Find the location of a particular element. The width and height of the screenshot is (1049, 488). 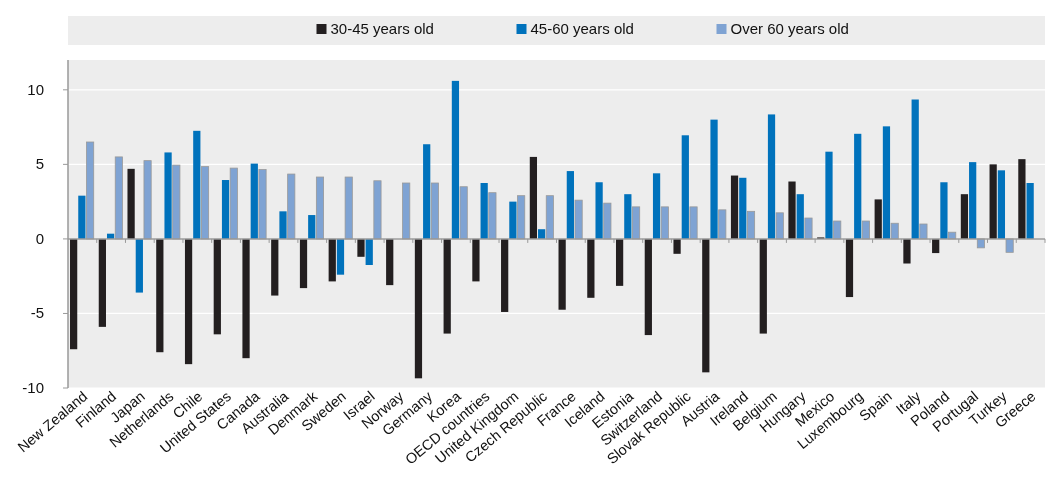

legend-label: 45-60 years old is located at coordinates (582, 28).